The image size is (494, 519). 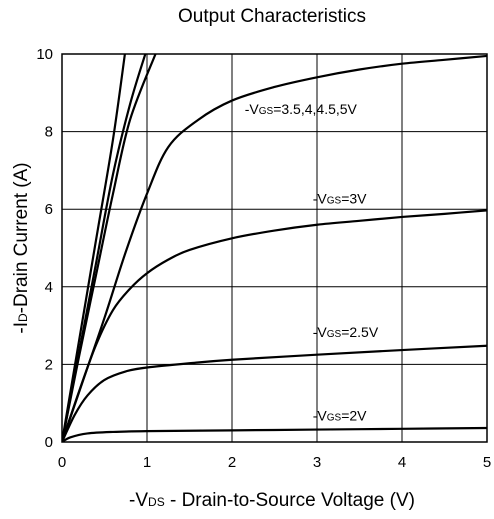 I want to click on x-tick-label: 5, so click(x=487, y=462).